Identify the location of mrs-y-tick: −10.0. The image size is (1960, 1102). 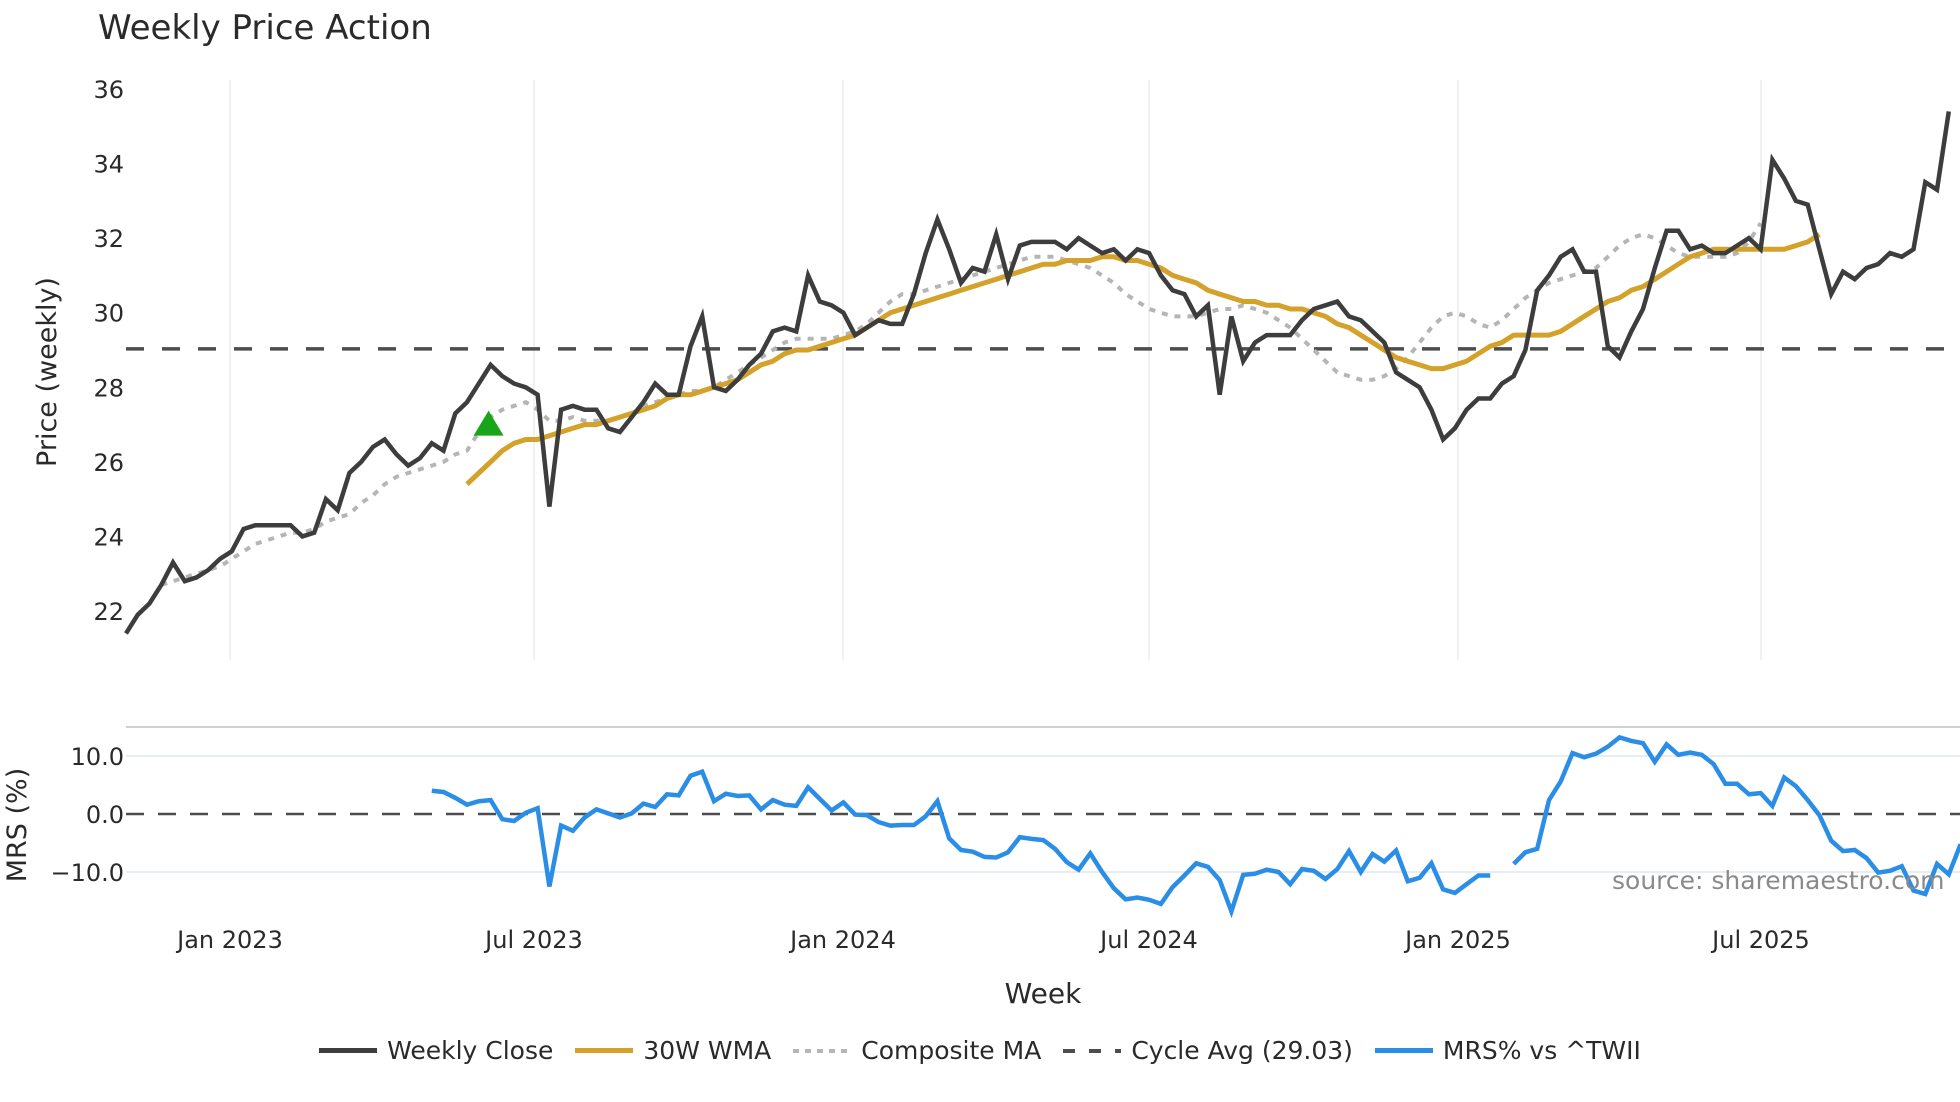
(87, 873).